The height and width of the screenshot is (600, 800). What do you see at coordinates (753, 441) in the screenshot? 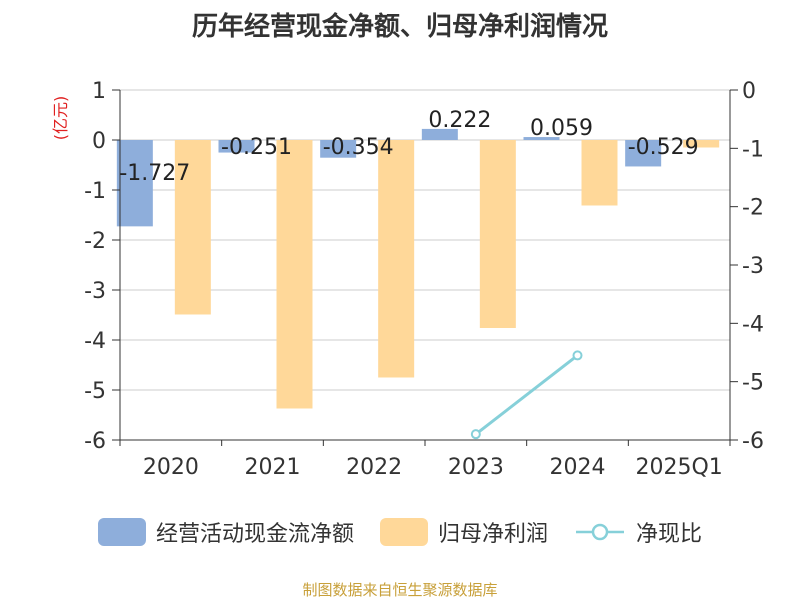
I see `y2-tick-label: -6` at bounding box center [753, 441].